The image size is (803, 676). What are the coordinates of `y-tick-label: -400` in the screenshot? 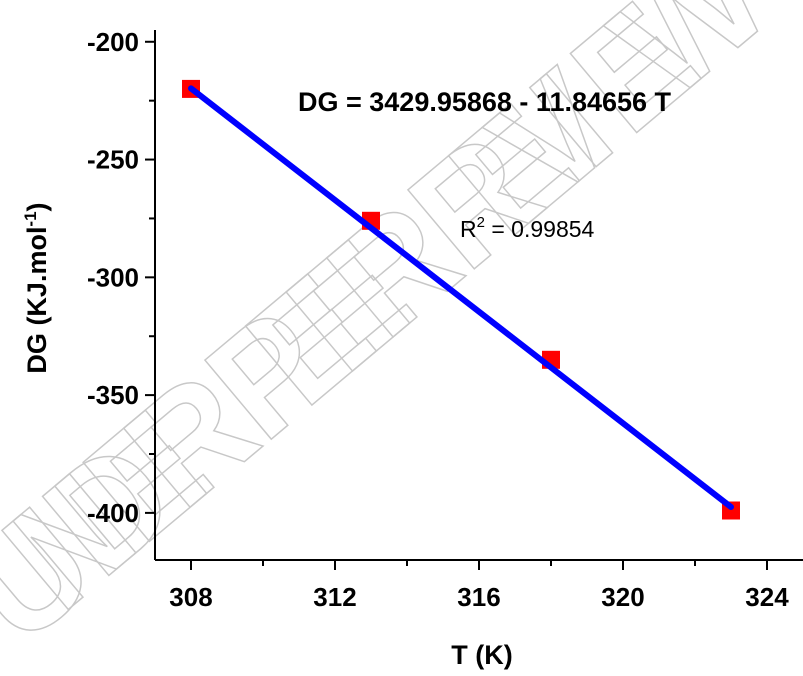 It's located at (113, 513).